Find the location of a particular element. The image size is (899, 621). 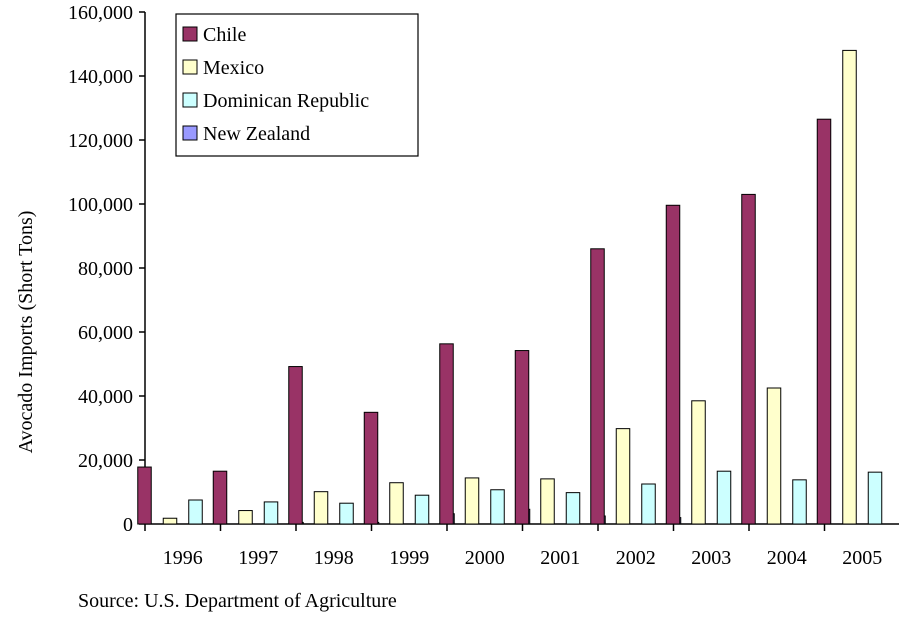

legend-label: Mexico is located at coordinates (233, 68).